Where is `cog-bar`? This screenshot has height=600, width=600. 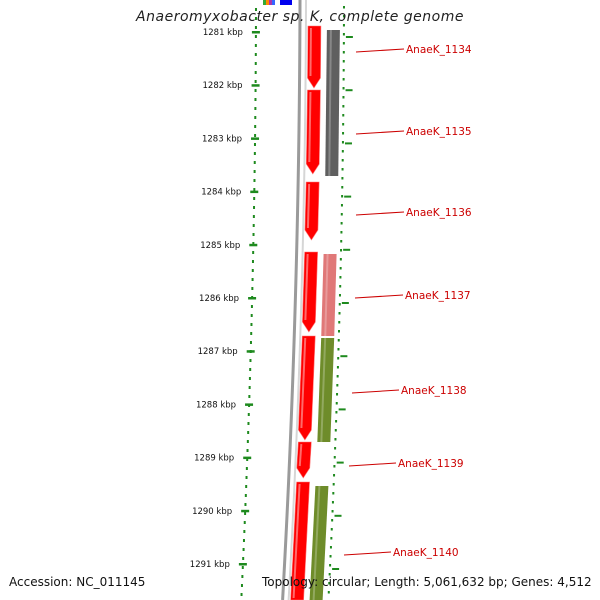 cog-bar is located at coordinates (319, 543).